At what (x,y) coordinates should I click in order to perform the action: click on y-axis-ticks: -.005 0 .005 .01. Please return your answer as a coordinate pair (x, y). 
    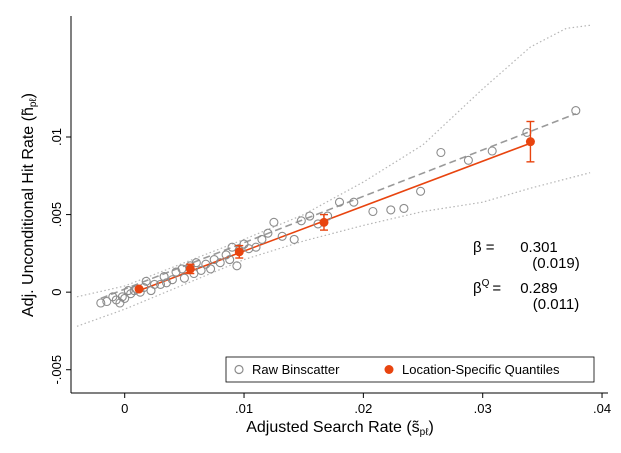
    Looking at the image, I should click on (60, 256).